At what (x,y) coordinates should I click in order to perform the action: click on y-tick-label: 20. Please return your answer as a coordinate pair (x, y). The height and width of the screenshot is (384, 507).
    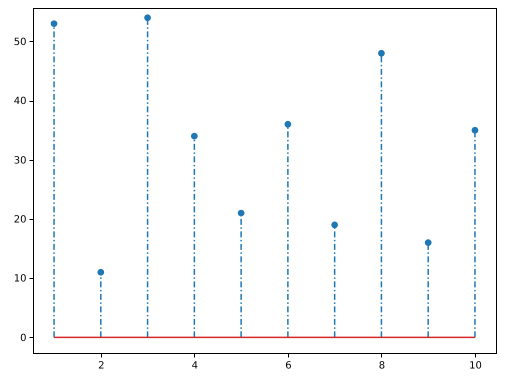
    Looking at the image, I should click on (20, 220).